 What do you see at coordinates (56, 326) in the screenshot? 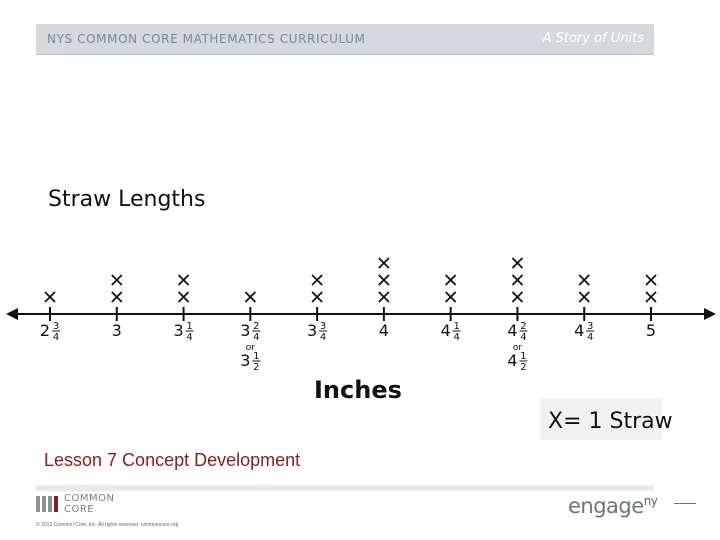
I see `tick-label-0-num: 3` at bounding box center [56, 326].